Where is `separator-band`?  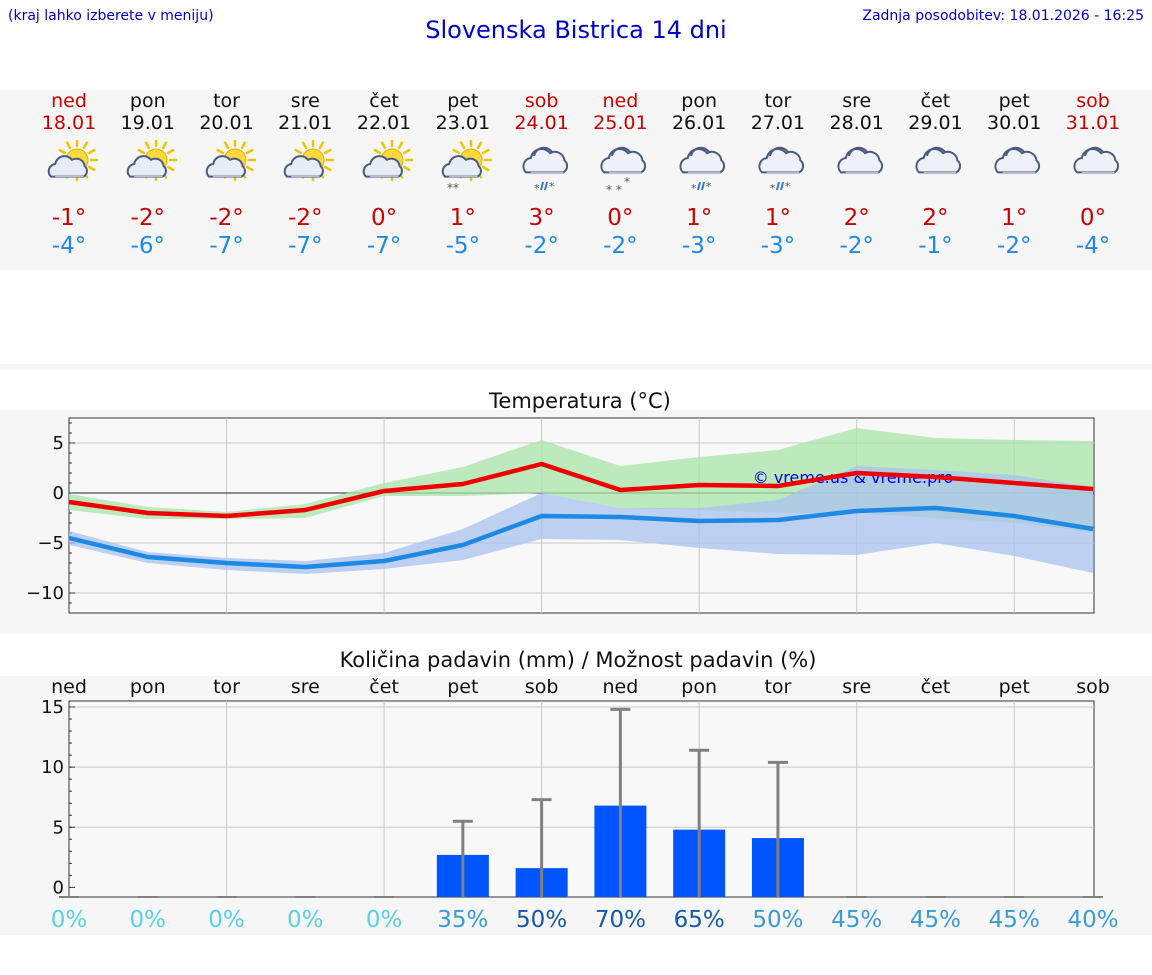 separator-band is located at coordinates (576, 367).